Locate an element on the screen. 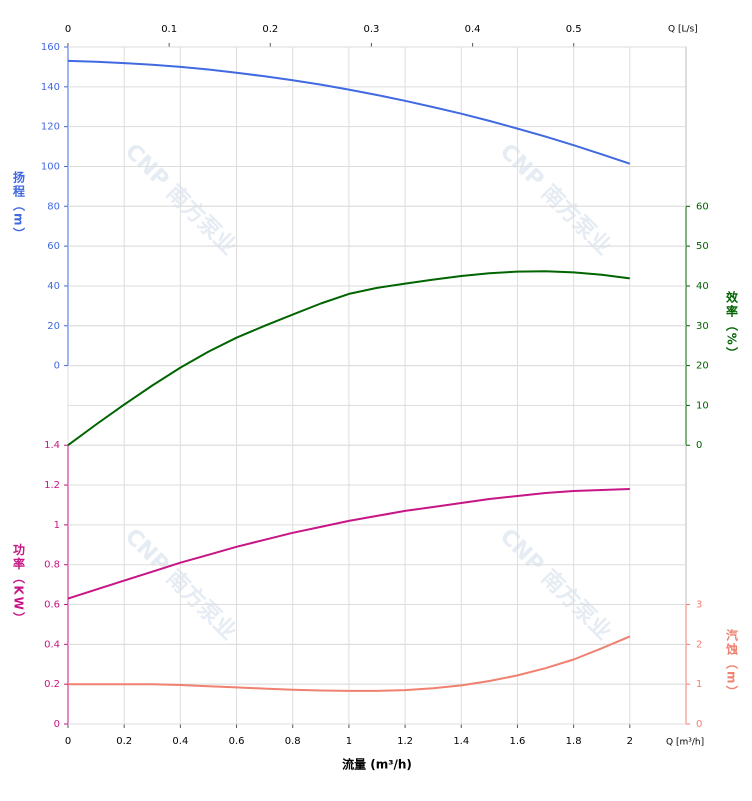  x2-unit-label: Q [L/s] is located at coordinates (683, 30).